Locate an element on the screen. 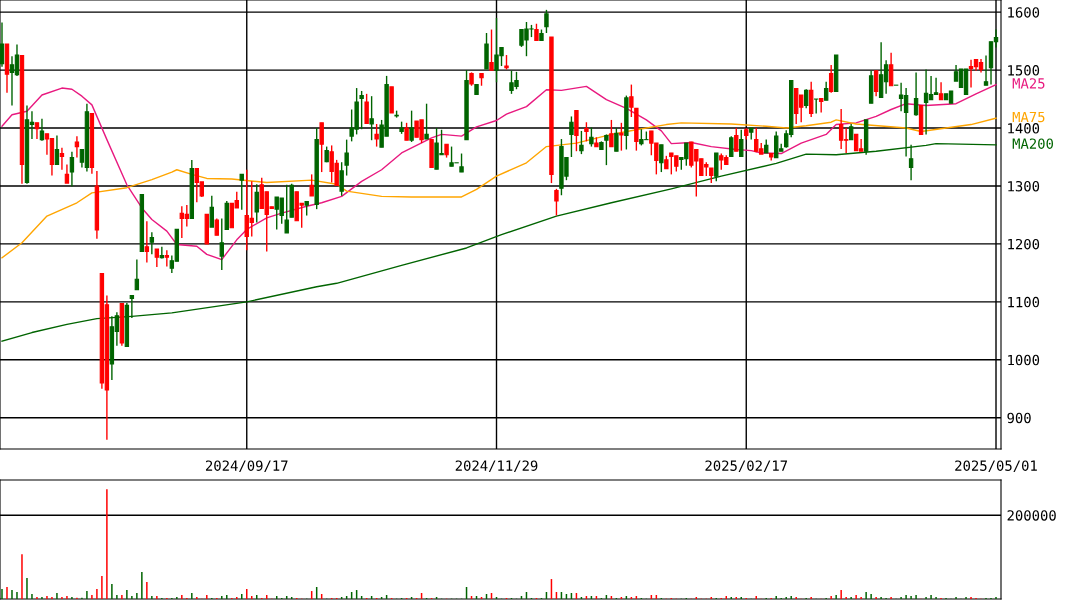 Image resolution: width=1065 pixels, height=600 pixels. x-tick-label: 2025/02/17 is located at coordinates (746, 466).